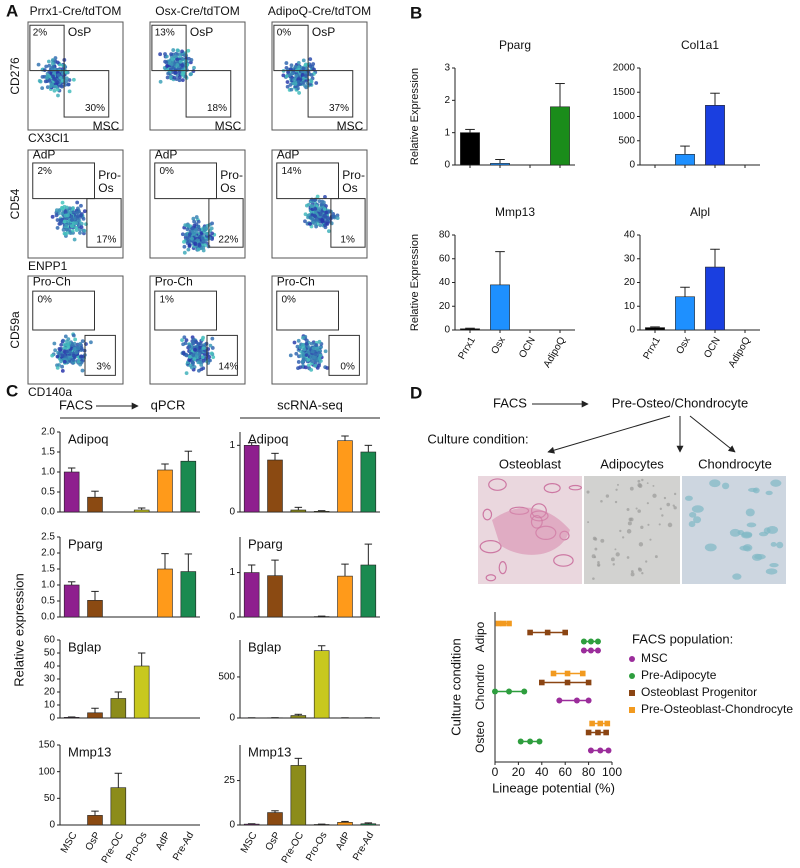  I want to click on chart-title: Bglap, so click(264, 646).